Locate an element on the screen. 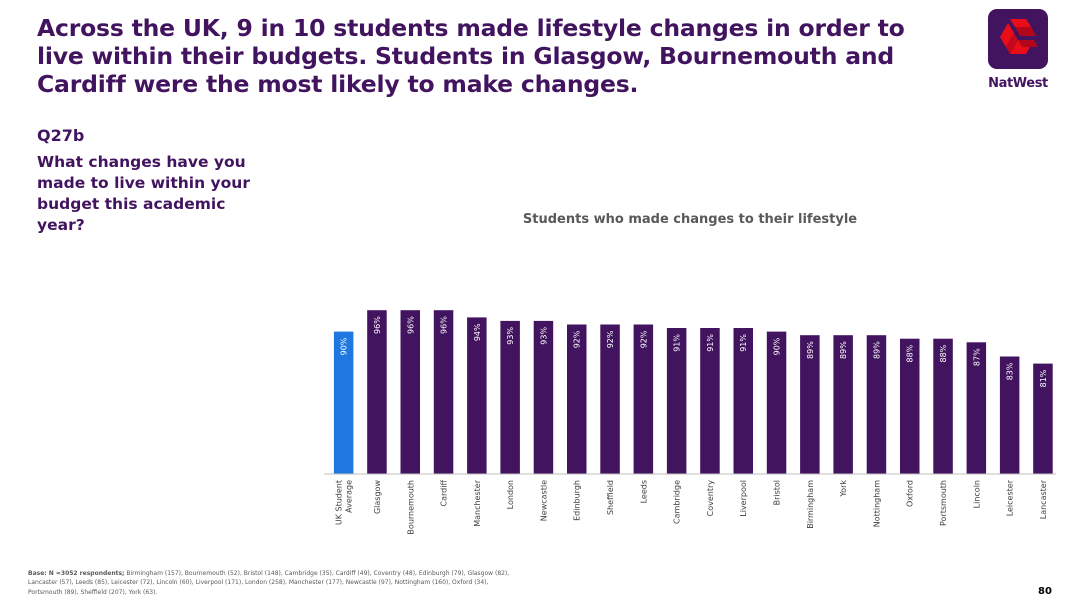 The width and height of the screenshot is (1080, 605). category-label: Bournemouth is located at coordinates (410, 507).